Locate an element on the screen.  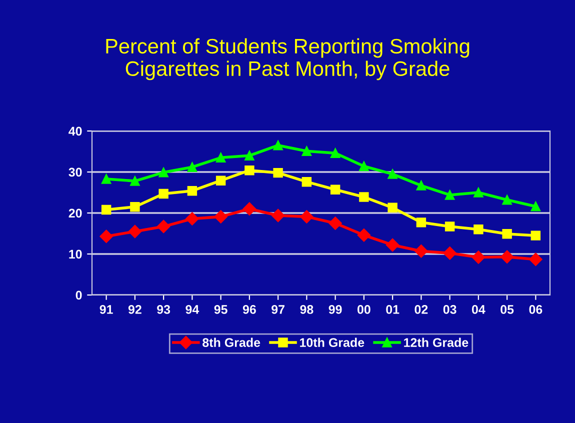
legend-label: 10th Grade is located at coordinates (332, 342).